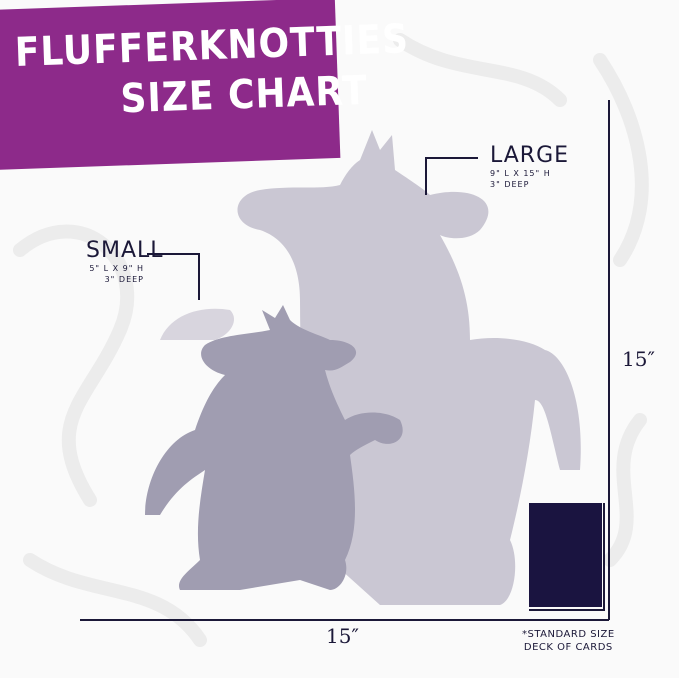 This screenshot has width=679, height=678. What do you see at coordinates (124, 279) in the screenshot?
I see `small-depth: 3" DEEP` at bounding box center [124, 279].